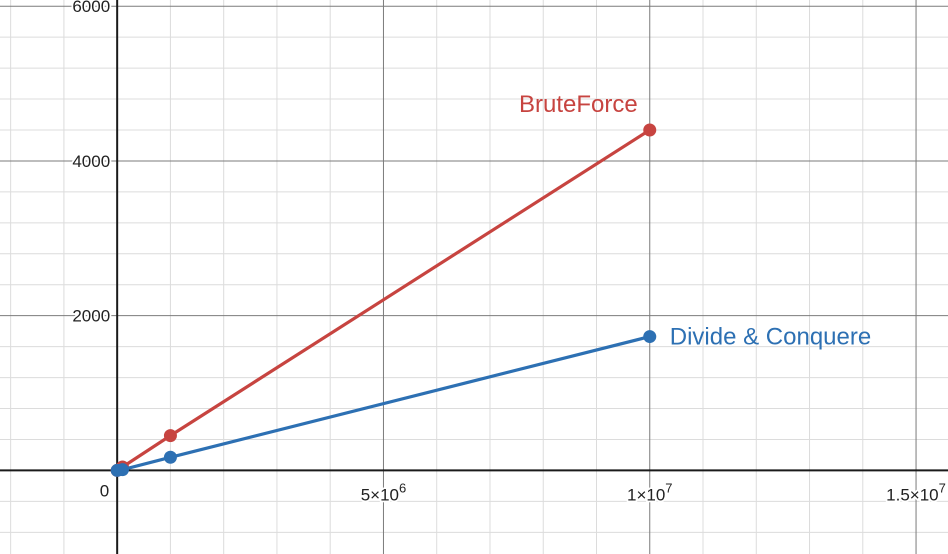  I want to click on x-tick-label: 5×10⁶, so click(384, 492).